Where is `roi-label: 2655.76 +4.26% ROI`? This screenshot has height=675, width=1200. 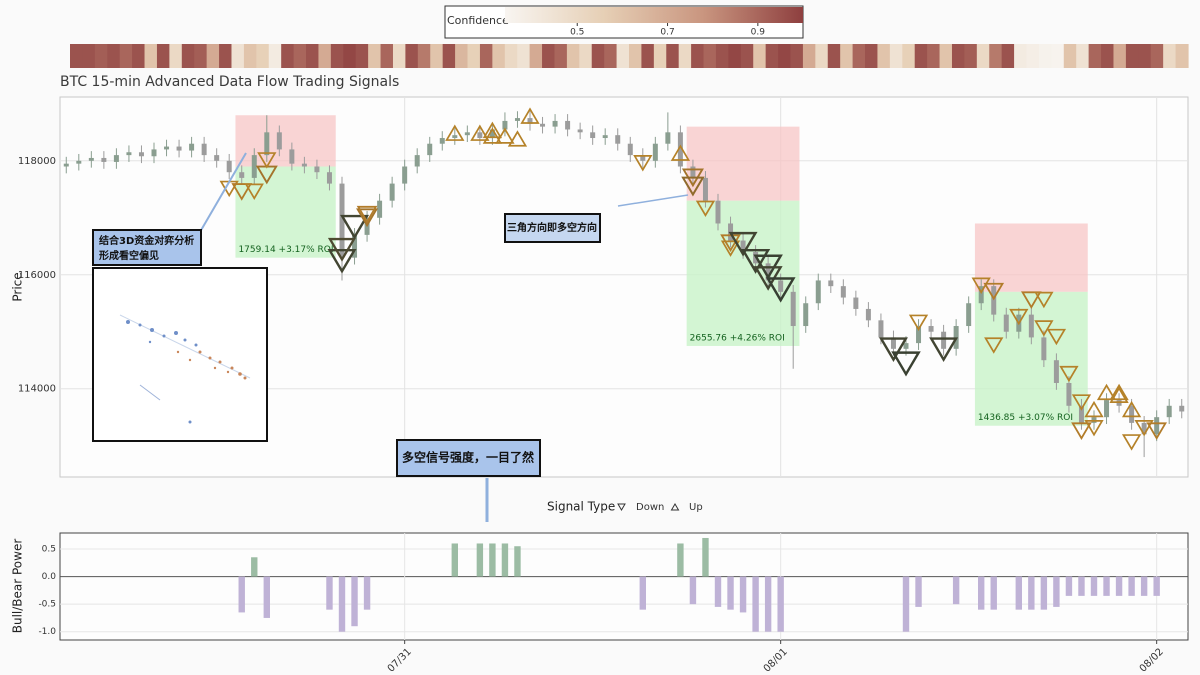
roi-label: 2655.76 +4.26% ROI is located at coordinates (737, 338).